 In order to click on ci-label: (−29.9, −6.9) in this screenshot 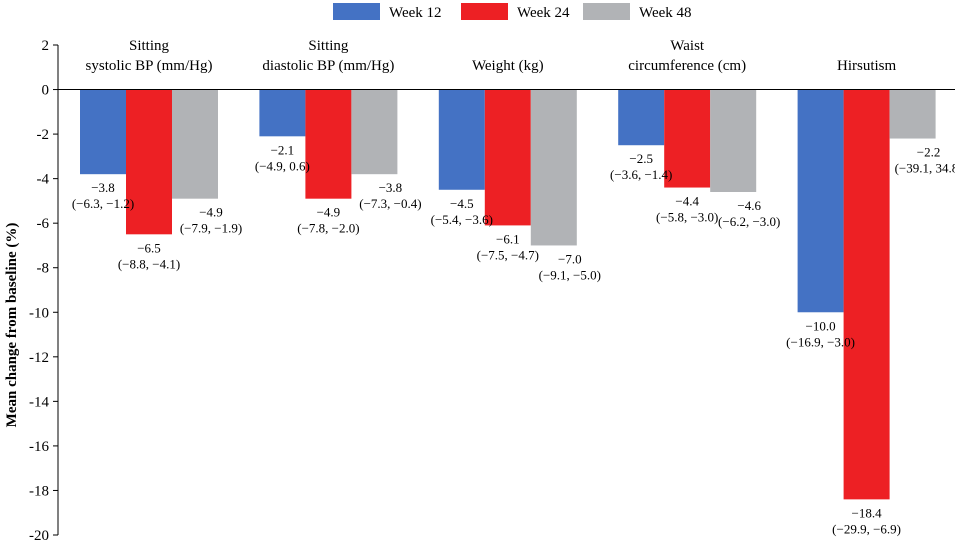, I will do `click(866, 528)`.